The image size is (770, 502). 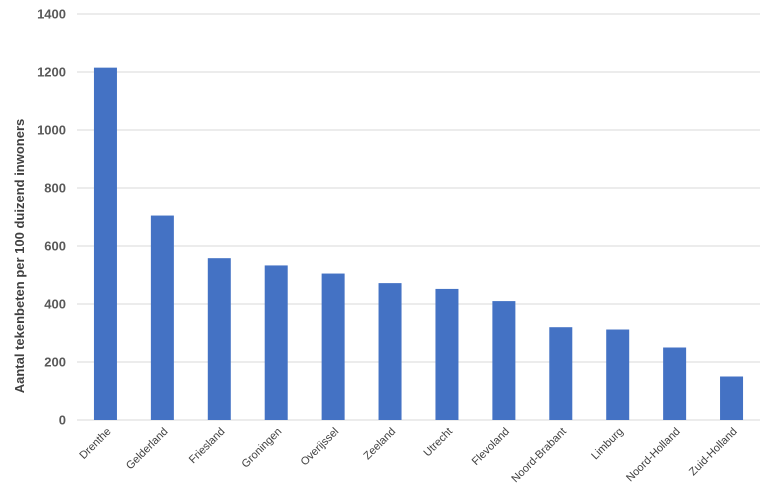 I want to click on bar-utrecht, so click(x=447, y=354).